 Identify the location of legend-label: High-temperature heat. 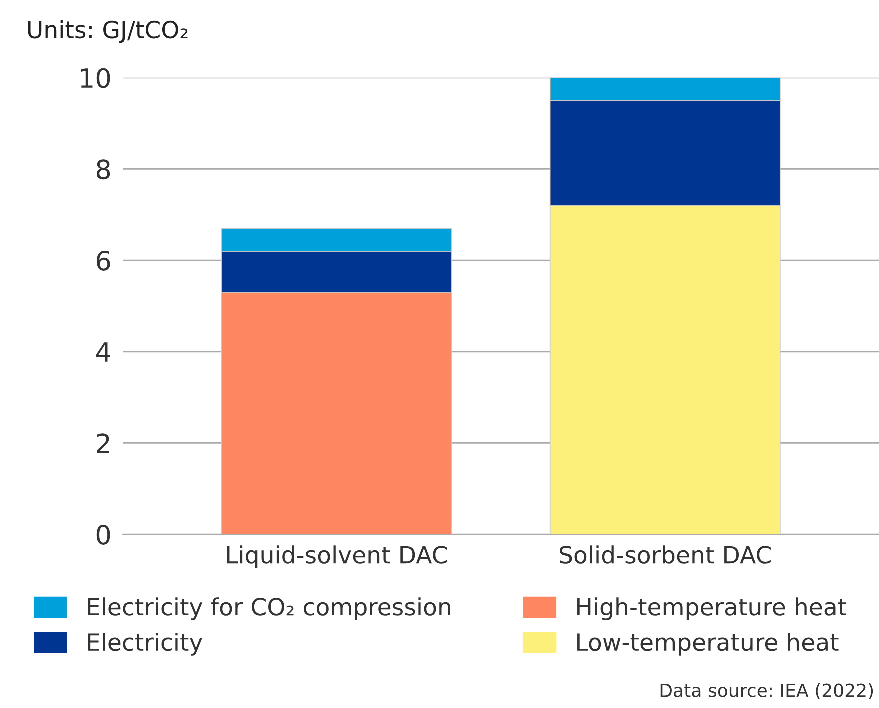
(712, 609).